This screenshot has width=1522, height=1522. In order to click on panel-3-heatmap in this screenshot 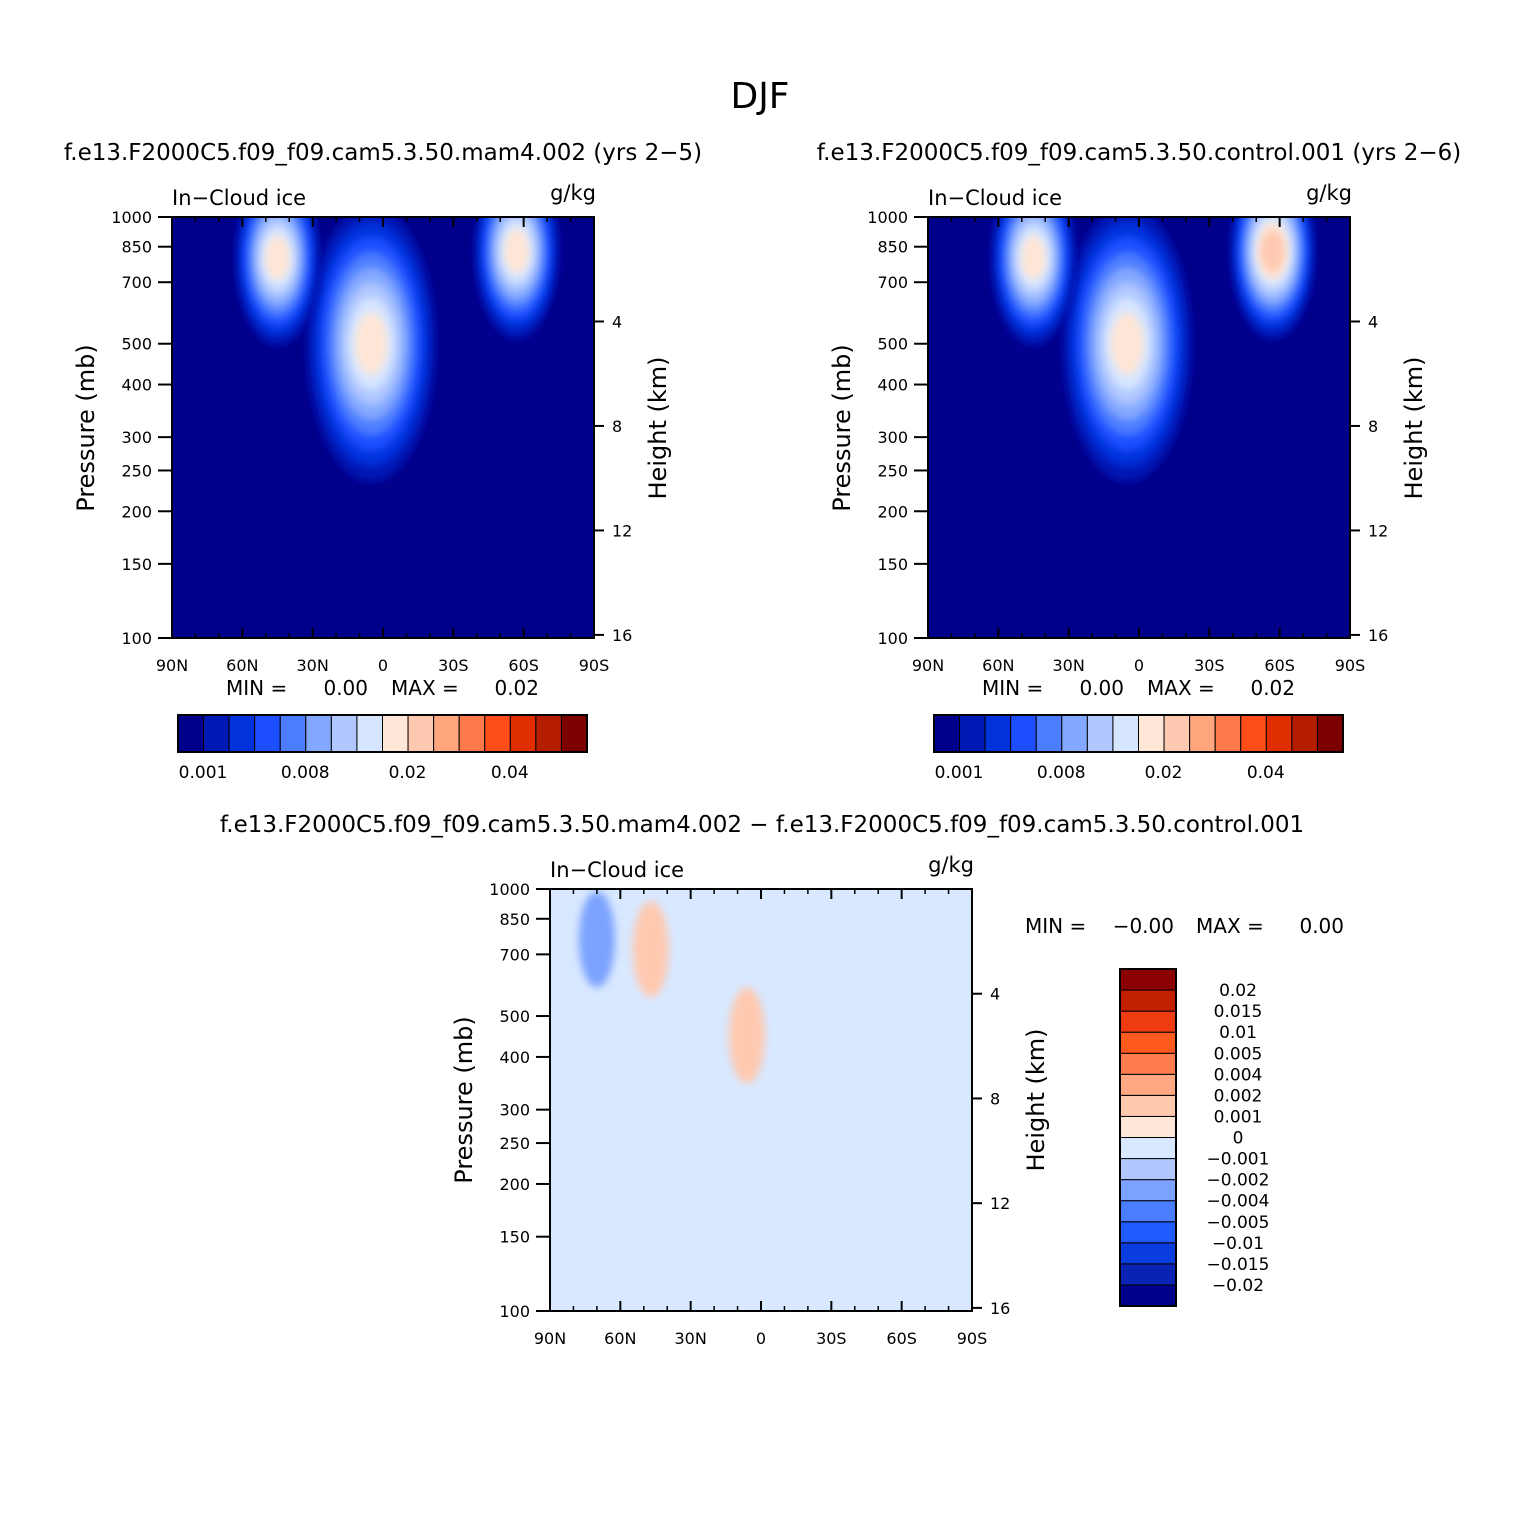, I will do `click(761, 1100)`.